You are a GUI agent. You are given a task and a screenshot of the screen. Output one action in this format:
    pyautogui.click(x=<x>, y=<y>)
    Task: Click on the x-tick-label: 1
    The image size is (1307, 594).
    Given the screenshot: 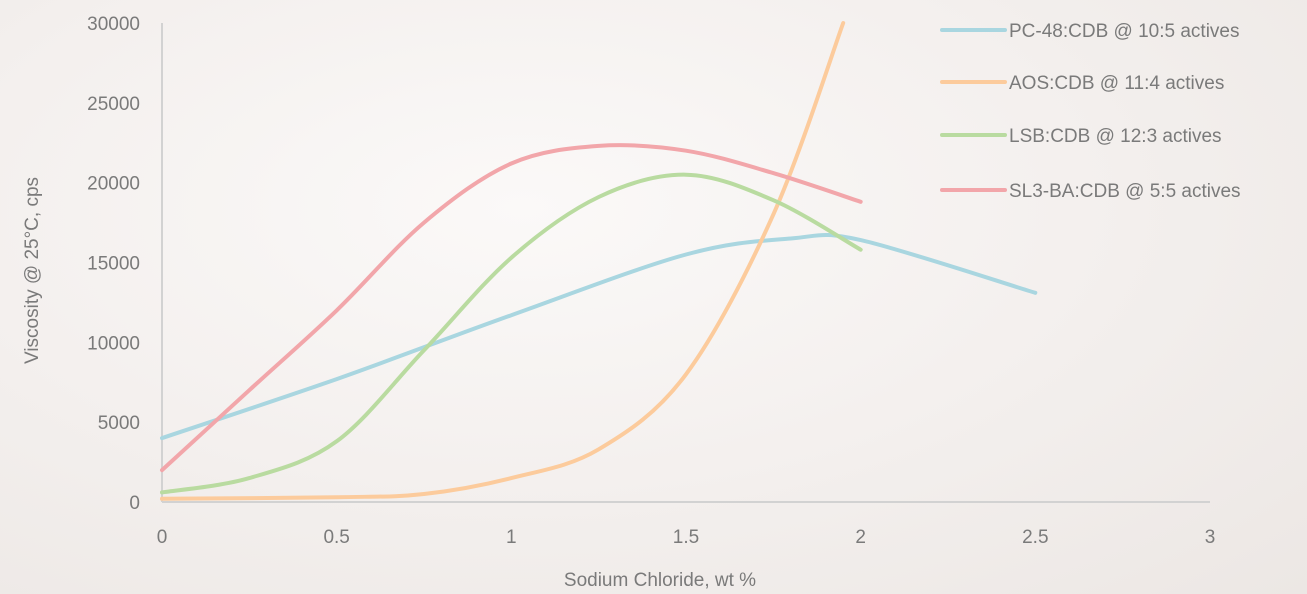 What is the action you would take?
    pyautogui.click(x=511, y=537)
    